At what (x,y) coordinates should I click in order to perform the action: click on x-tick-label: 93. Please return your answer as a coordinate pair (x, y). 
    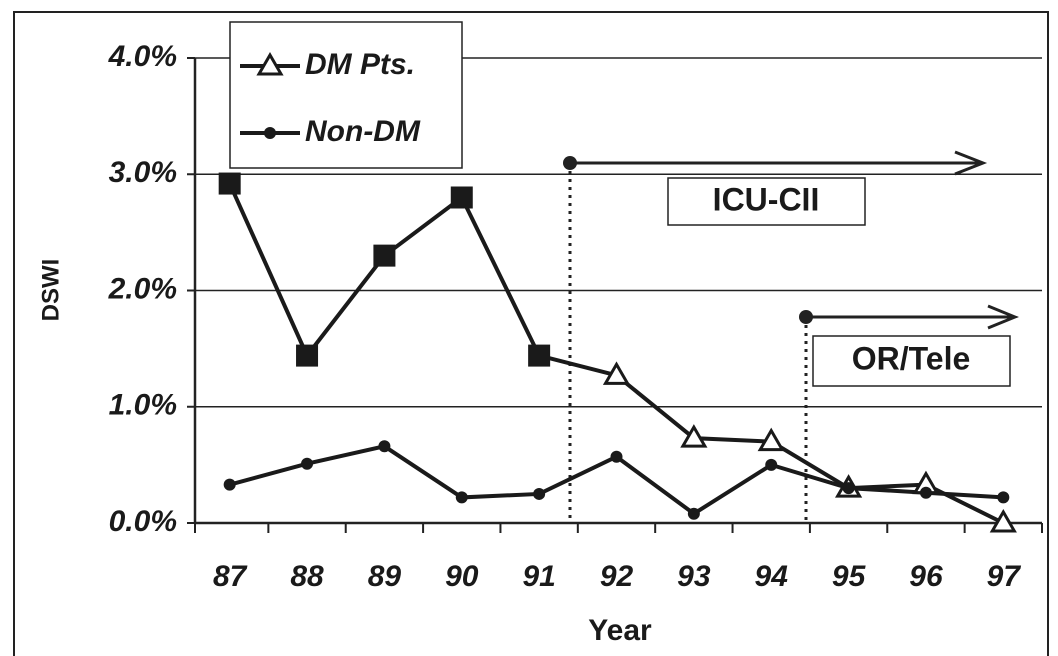
    Looking at the image, I should click on (694, 576).